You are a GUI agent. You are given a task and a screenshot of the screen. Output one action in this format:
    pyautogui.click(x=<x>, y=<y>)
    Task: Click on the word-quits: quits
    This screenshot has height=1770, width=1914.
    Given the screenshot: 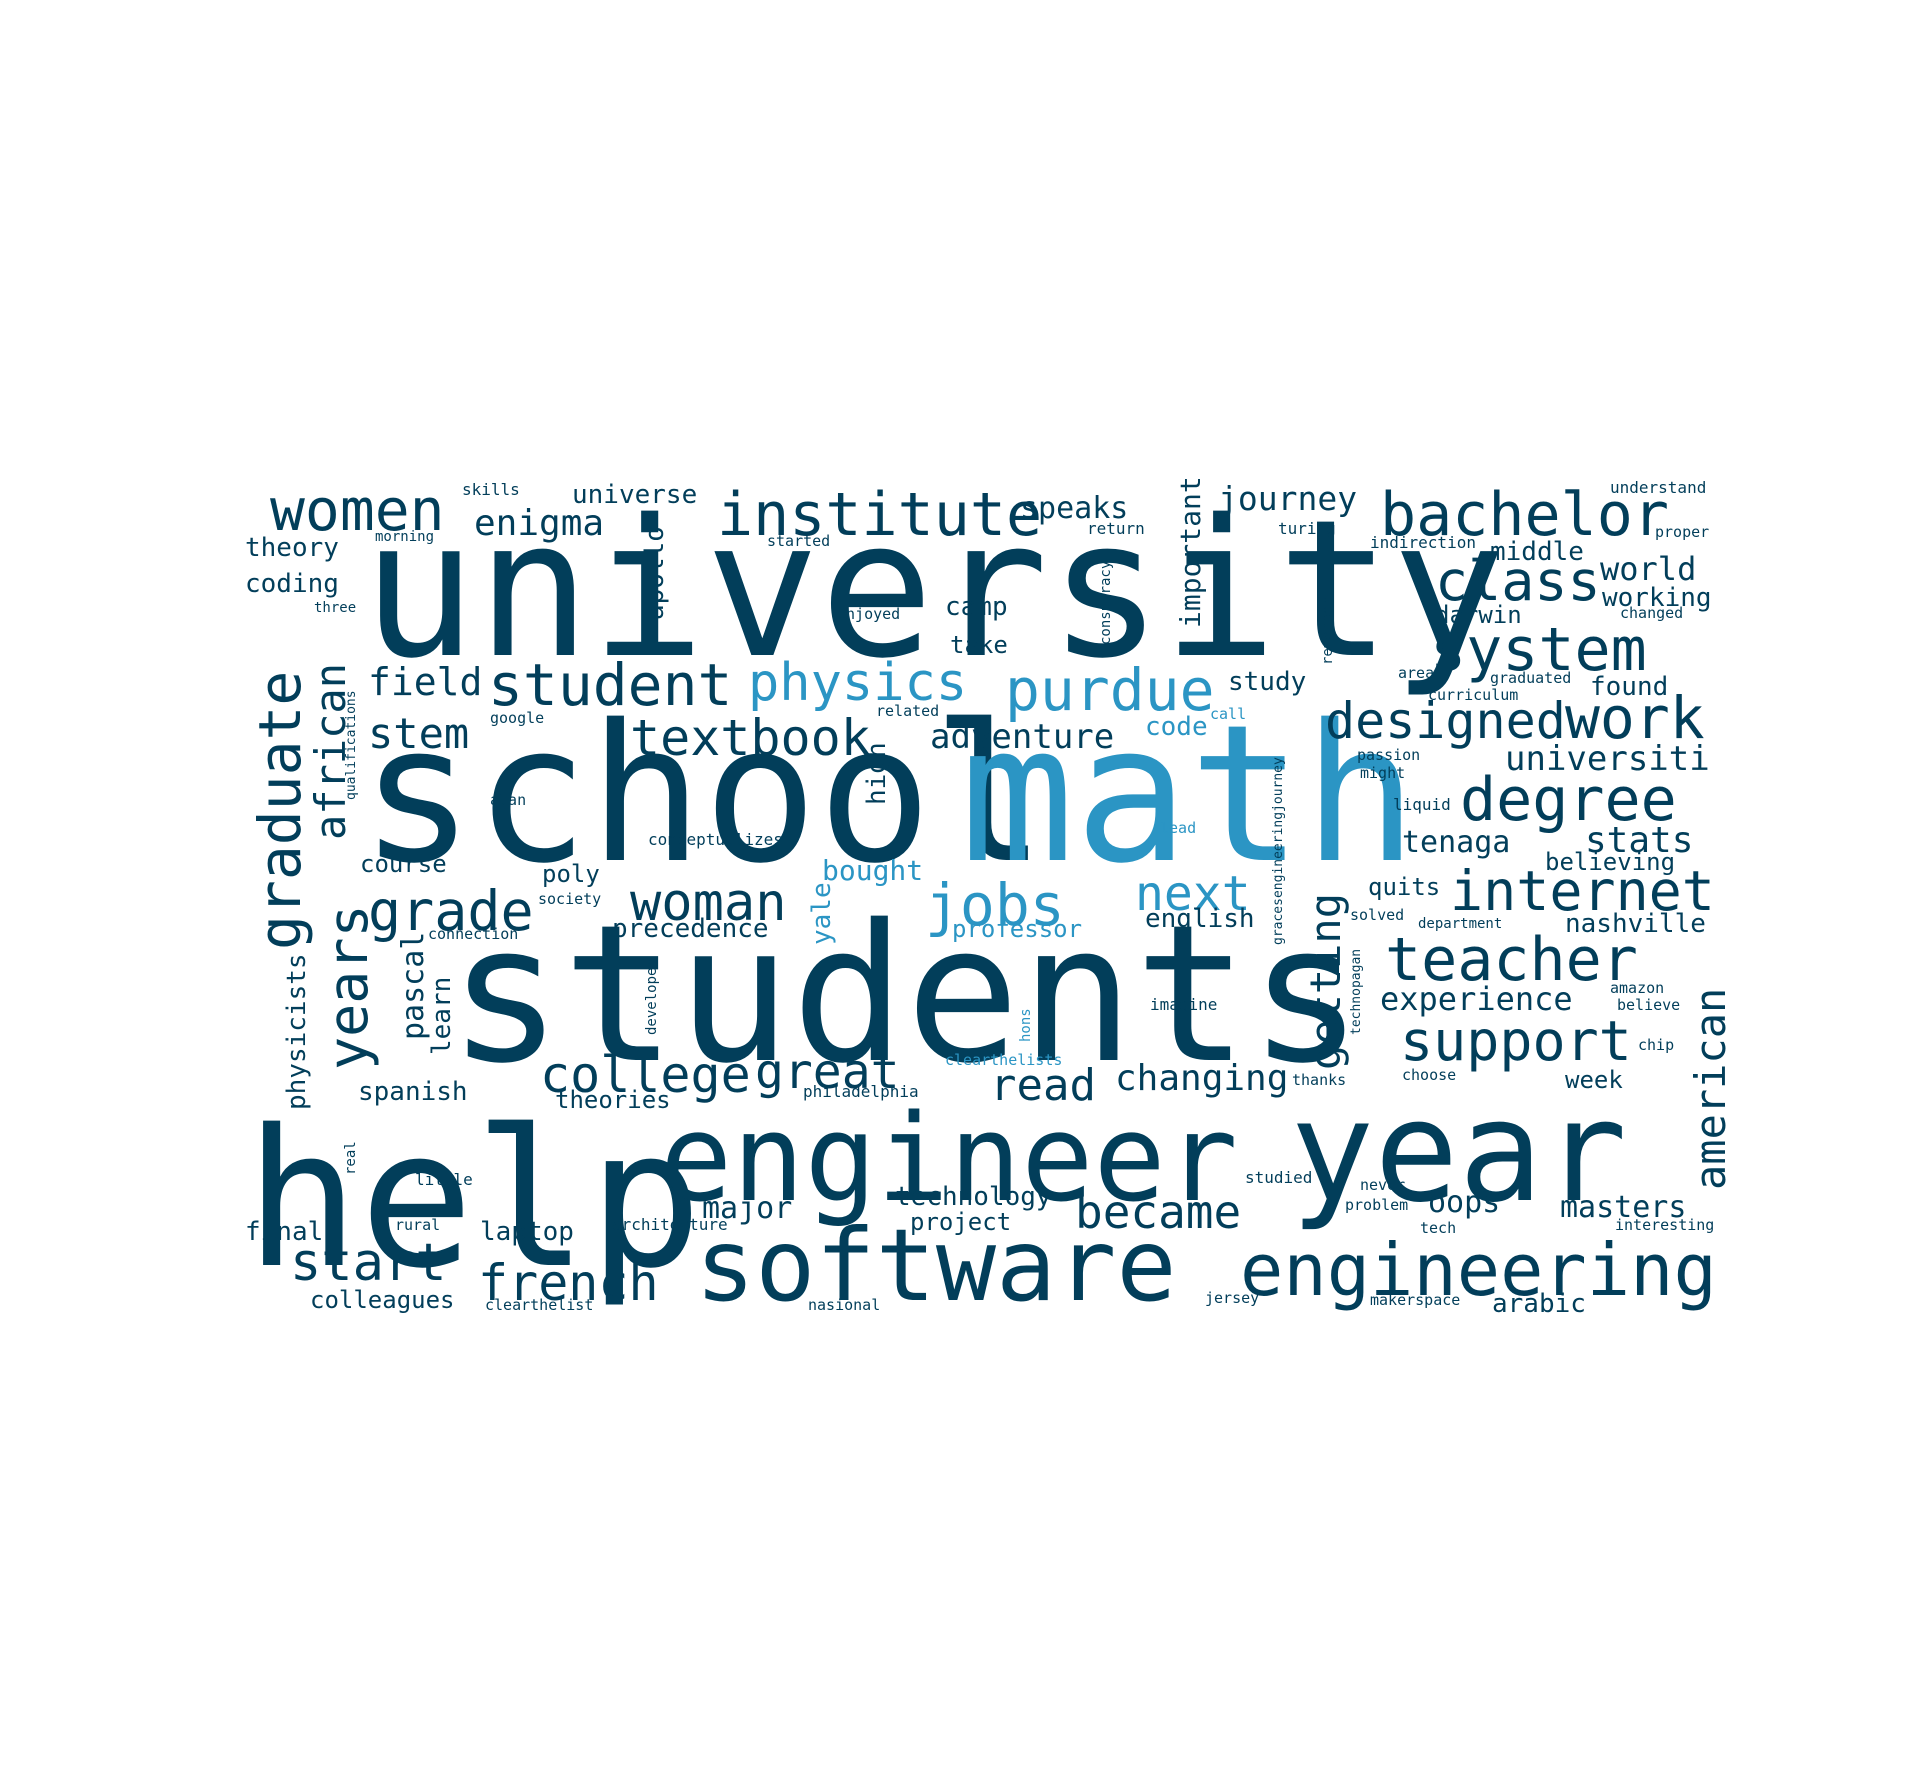 What is the action you would take?
    pyautogui.click(x=1404, y=887)
    